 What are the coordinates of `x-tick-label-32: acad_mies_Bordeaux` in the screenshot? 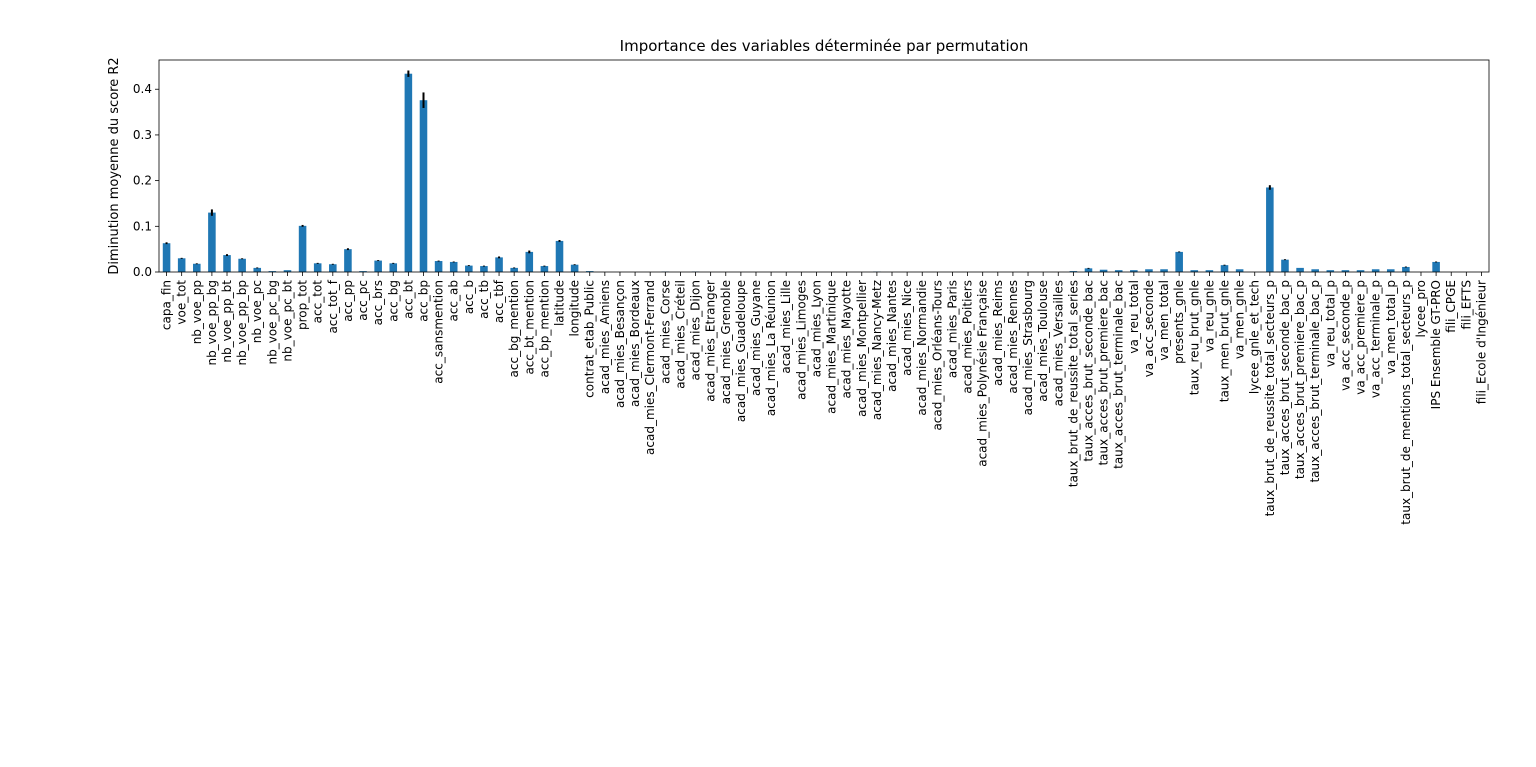 It's located at (635, 343).